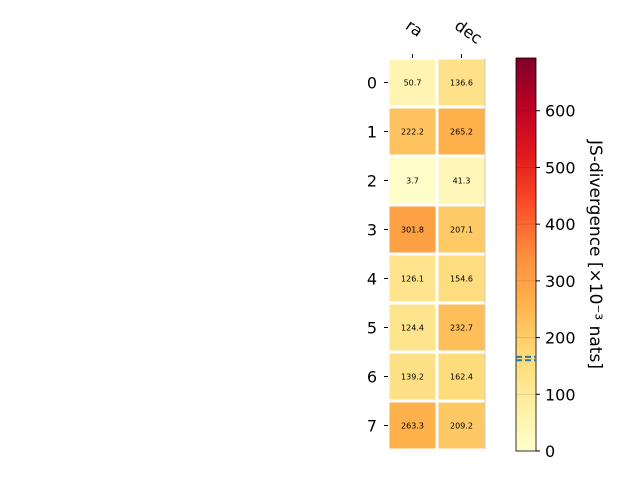 The width and height of the screenshot is (640, 480). What do you see at coordinates (372, 279) in the screenshot?
I see `row-tick-label: 4` at bounding box center [372, 279].